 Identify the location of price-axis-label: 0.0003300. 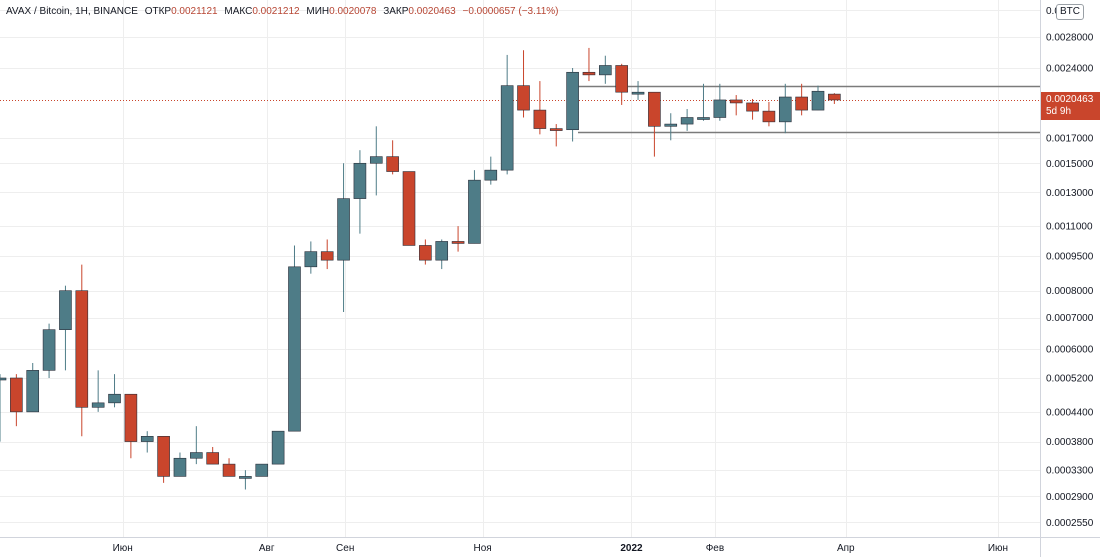
(1070, 471).